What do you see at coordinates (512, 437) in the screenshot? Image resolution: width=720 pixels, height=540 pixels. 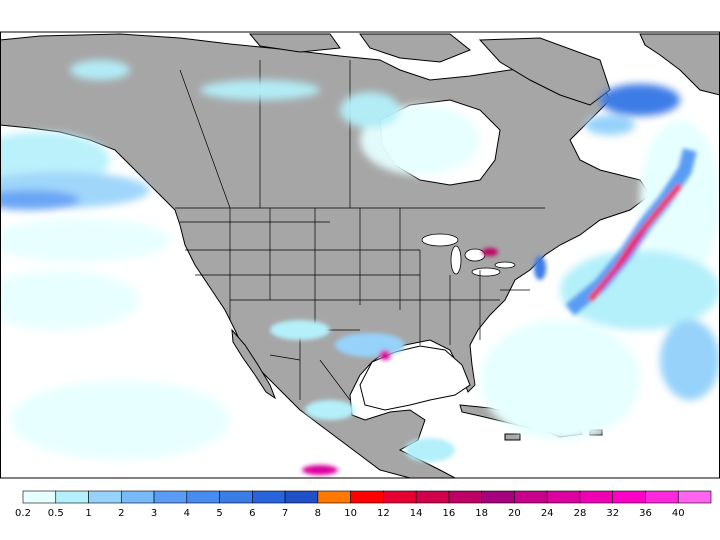 I see `jamaica` at bounding box center [512, 437].